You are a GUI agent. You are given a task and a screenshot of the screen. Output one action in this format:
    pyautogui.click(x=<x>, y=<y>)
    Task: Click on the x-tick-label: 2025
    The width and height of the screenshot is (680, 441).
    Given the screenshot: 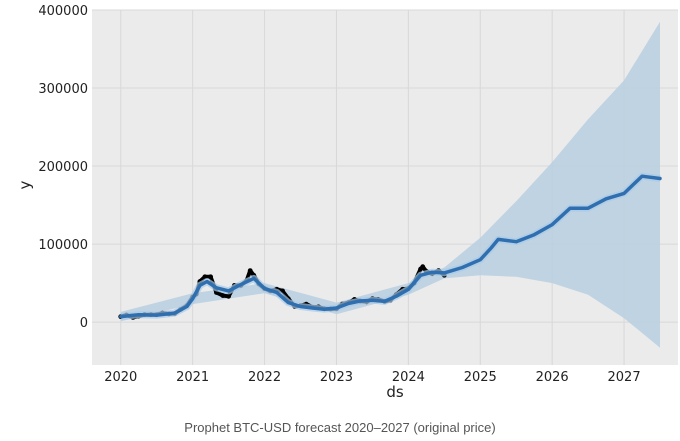 What is the action you would take?
    pyautogui.click(x=480, y=377)
    